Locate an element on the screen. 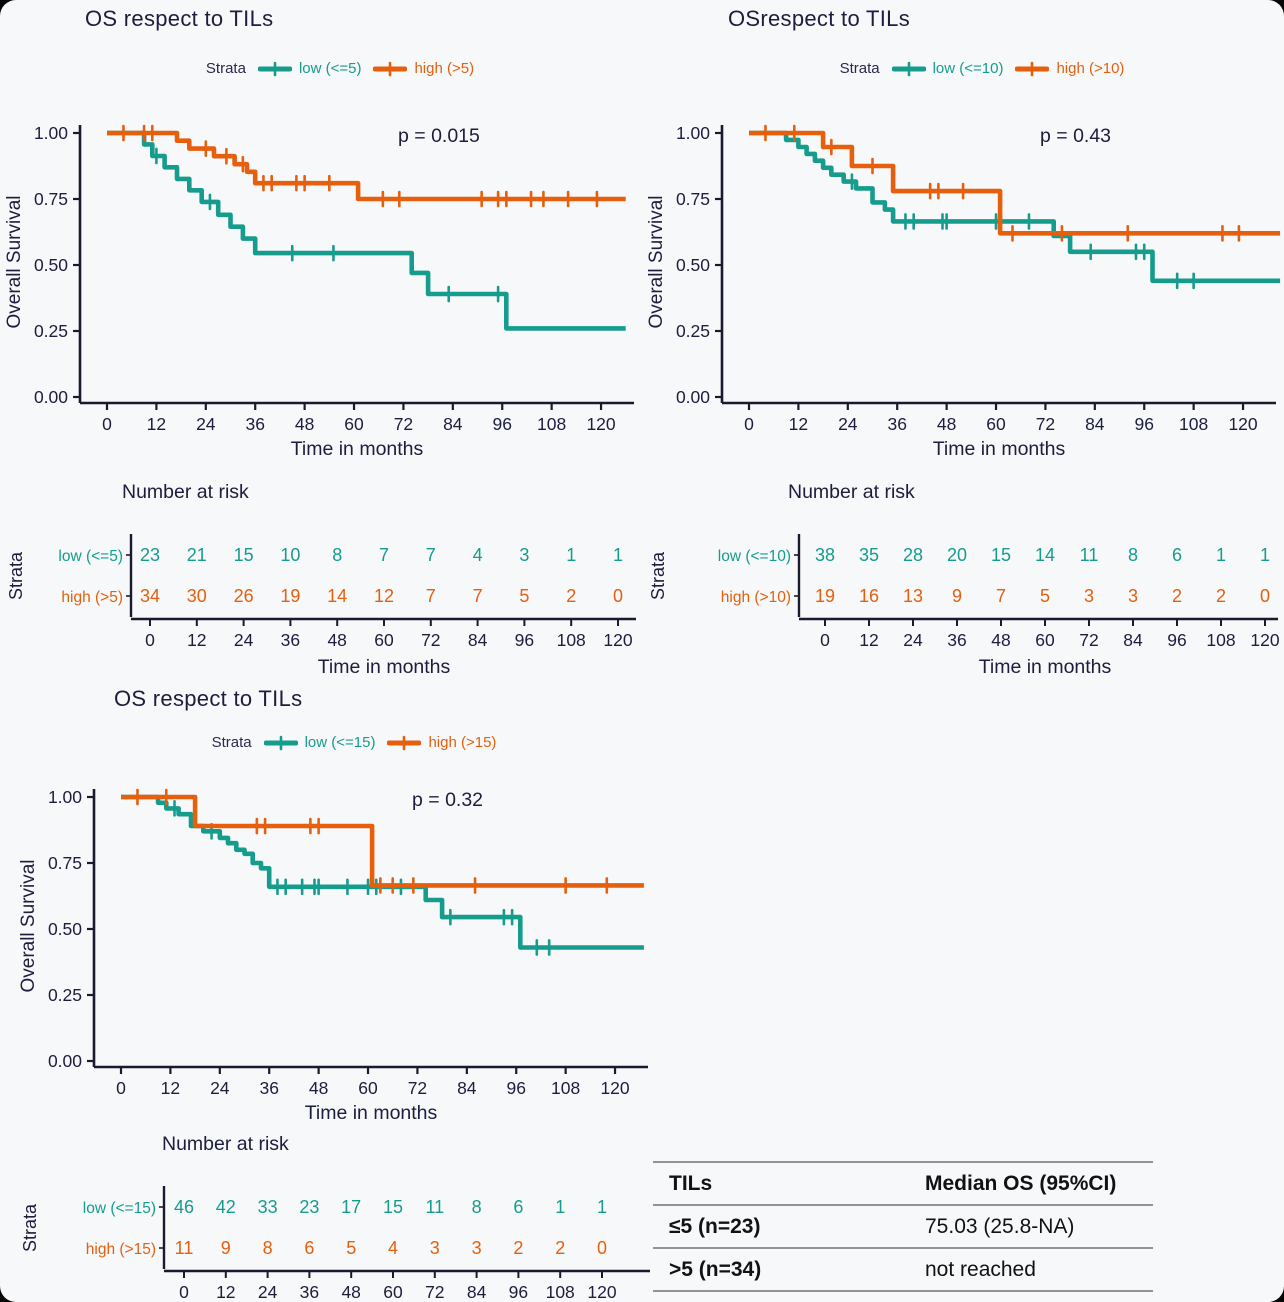 This screenshot has width=1284, height=1302. figure-title: OS respect to TILs is located at coordinates (208, 698).